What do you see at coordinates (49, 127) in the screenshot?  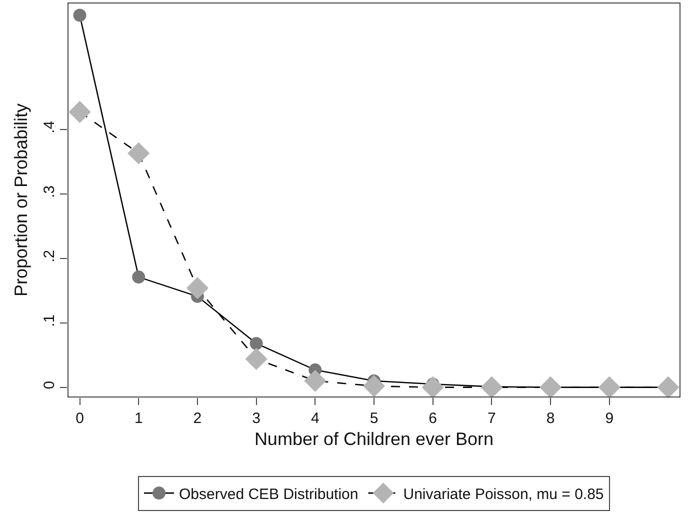 I see `y-tick-label: .4` at bounding box center [49, 127].